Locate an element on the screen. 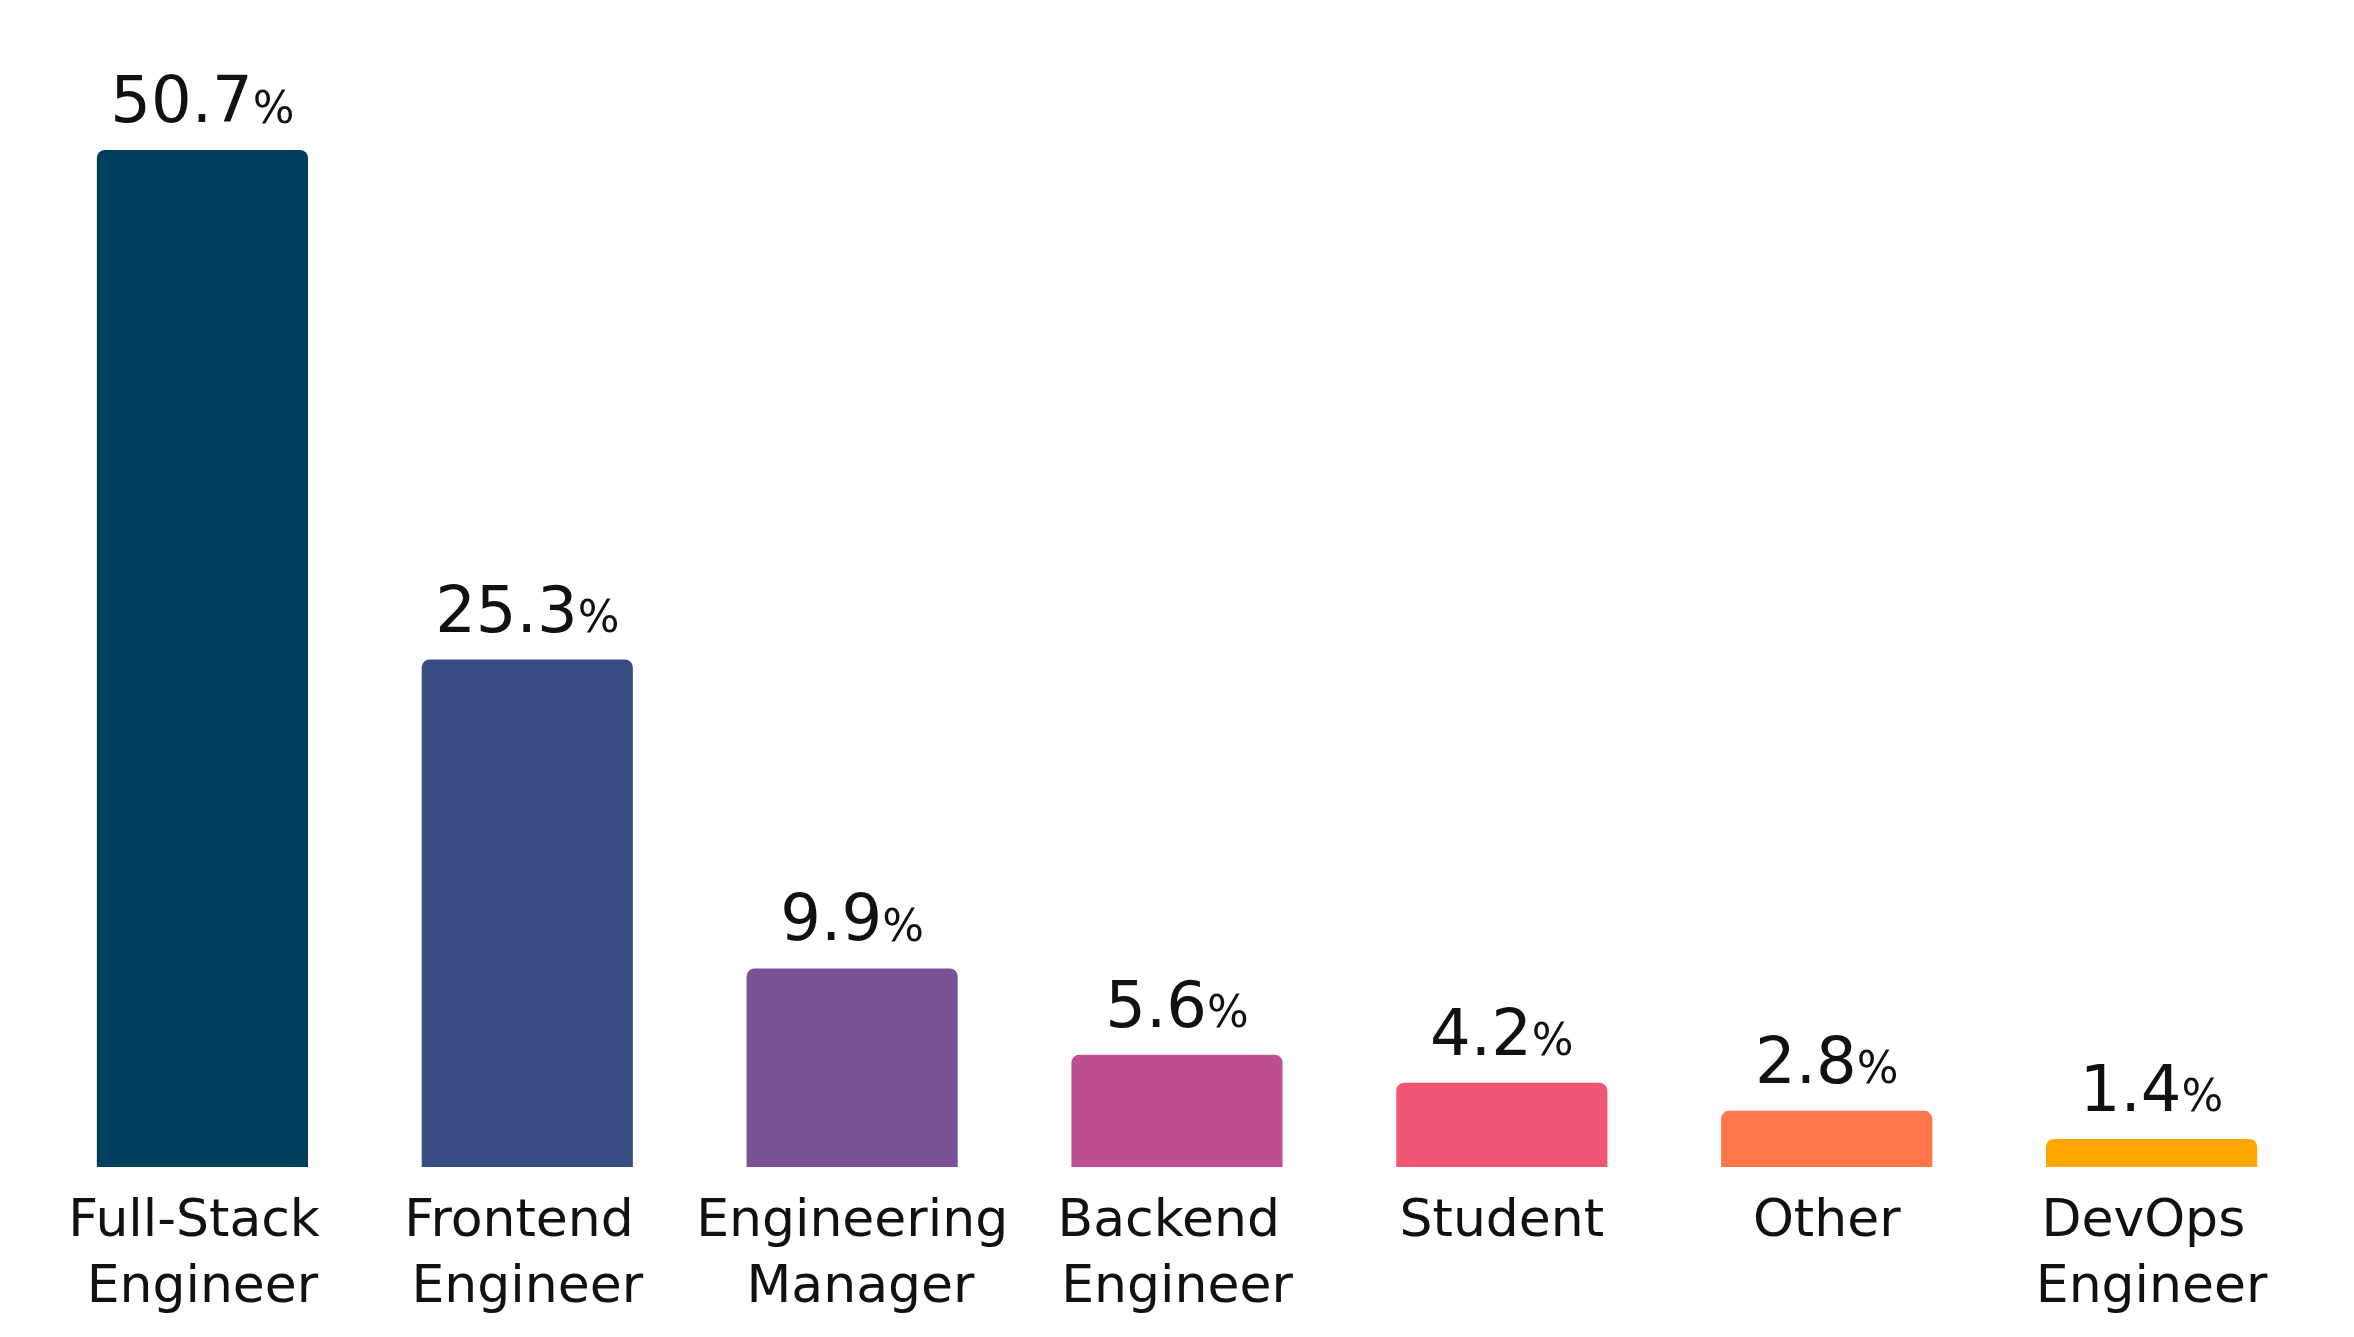 The height and width of the screenshot is (1337, 2354). data-label: 2.8% is located at coordinates (1826, 1060).